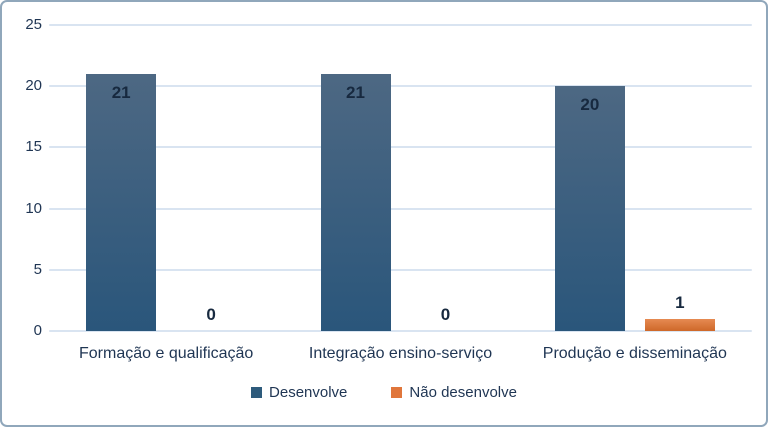  What do you see at coordinates (166, 353) in the screenshot?
I see `x-axis-category-label: Formação e qualificação` at bounding box center [166, 353].